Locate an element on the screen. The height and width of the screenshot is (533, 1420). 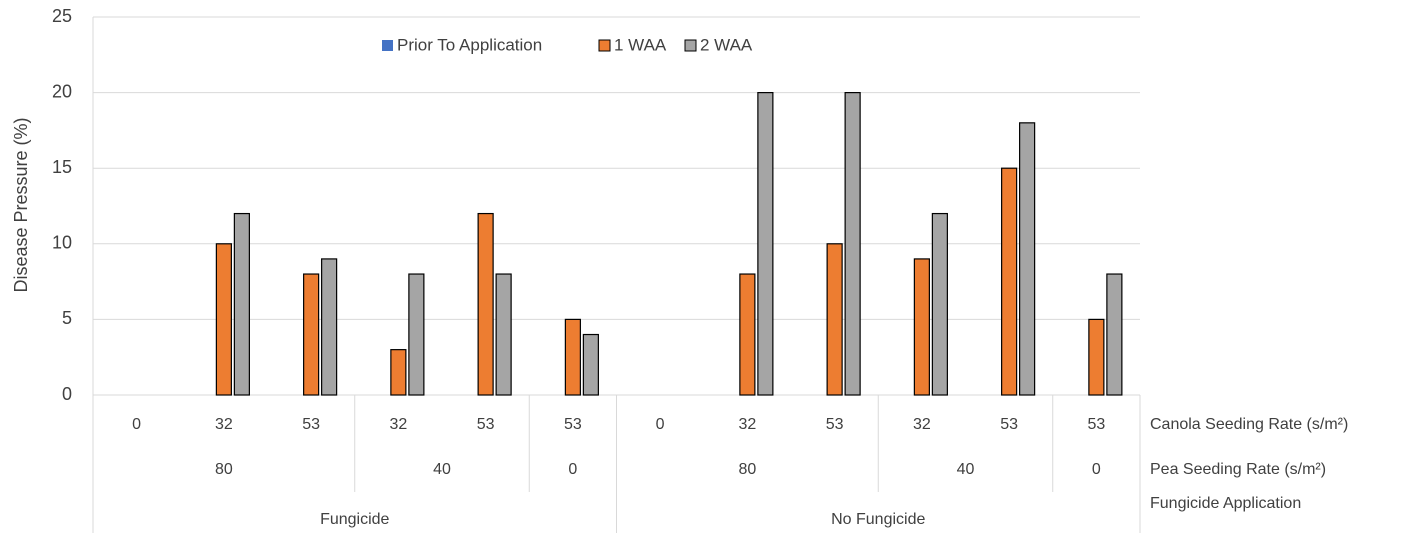
level-label: Pea Seeding Rate (s/m²) is located at coordinates (1238, 469).